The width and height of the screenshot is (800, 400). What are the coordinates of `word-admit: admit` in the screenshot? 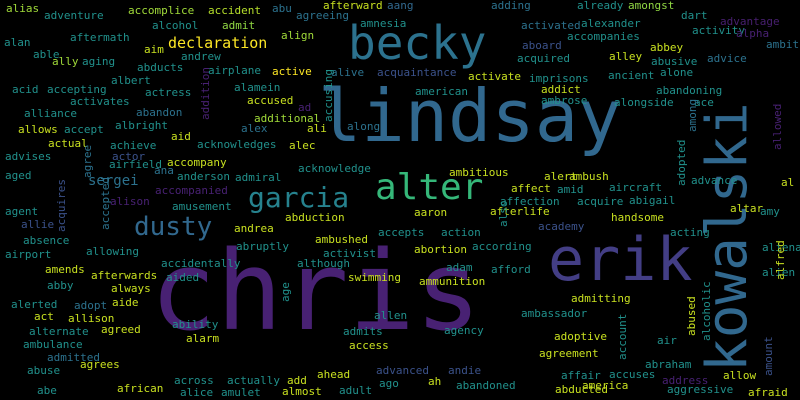 It's located at (239, 25).